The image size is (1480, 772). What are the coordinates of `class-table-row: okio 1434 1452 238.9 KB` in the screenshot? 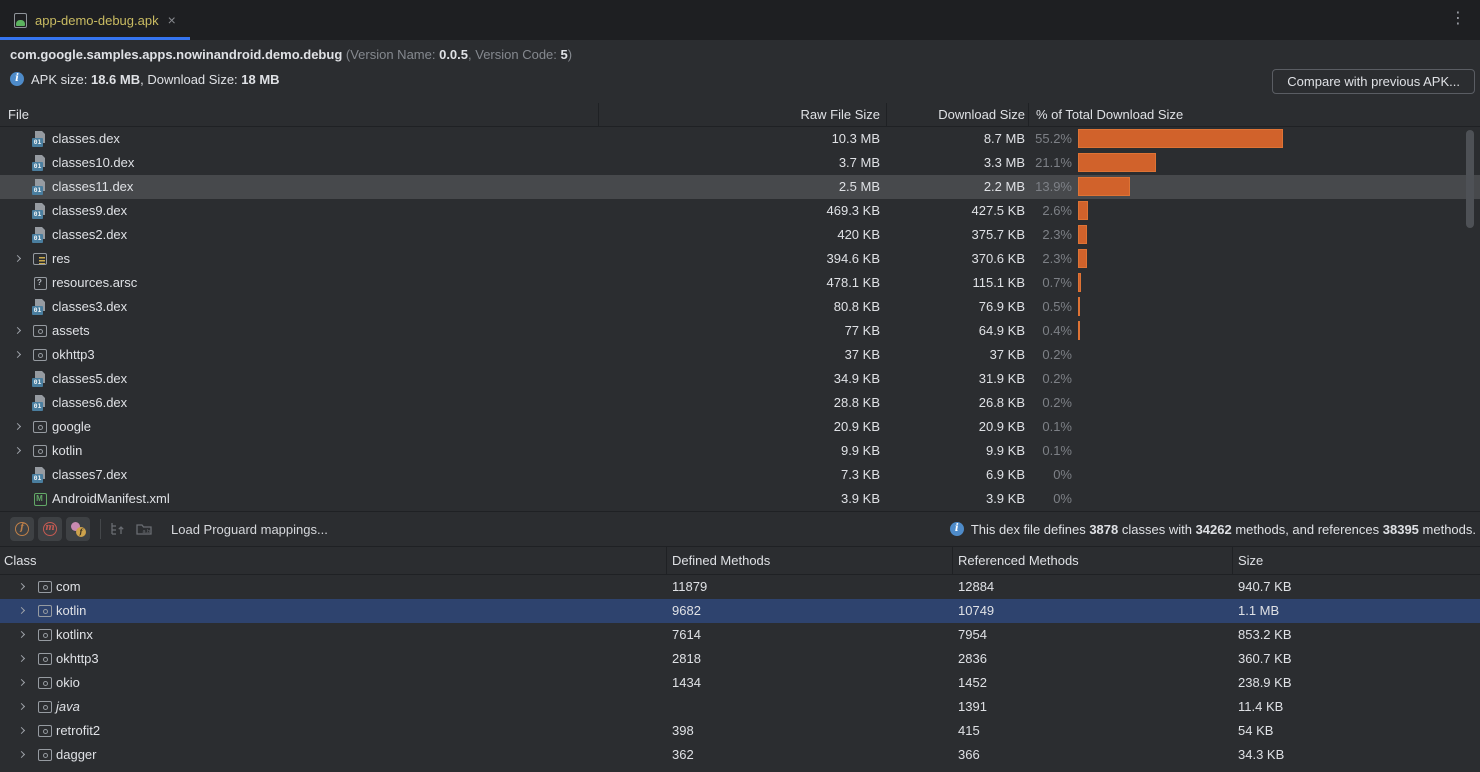 It's located at (740, 683).